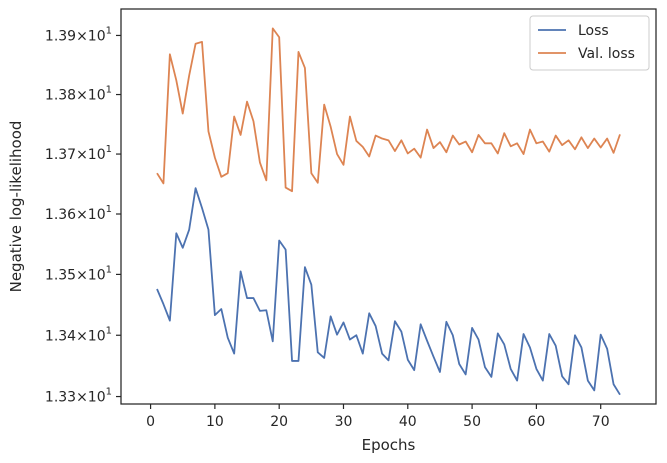 The image size is (667, 463). What do you see at coordinates (78, 396) in the screenshot?
I see `y-tick-label: 1.33×10¹` at bounding box center [78, 396].